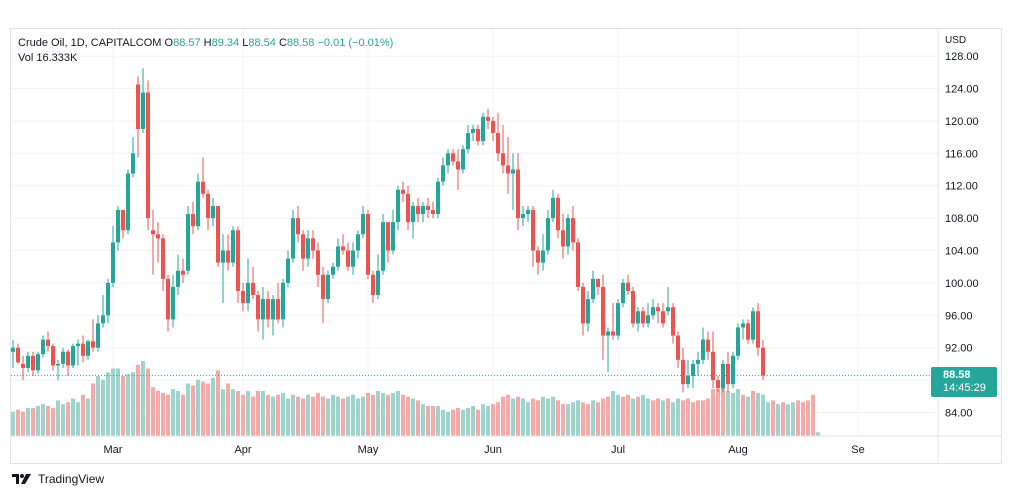  What do you see at coordinates (956, 40) in the screenshot?
I see `currency-label: USD` at bounding box center [956, 40].